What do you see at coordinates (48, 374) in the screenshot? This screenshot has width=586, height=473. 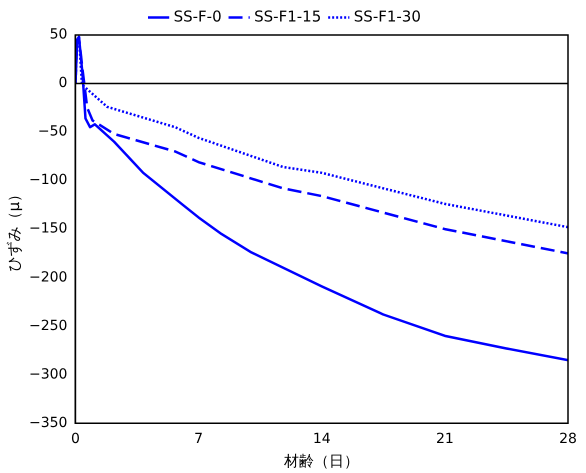 I see `y-tick-label: −300` at bounding box center [48, 374].